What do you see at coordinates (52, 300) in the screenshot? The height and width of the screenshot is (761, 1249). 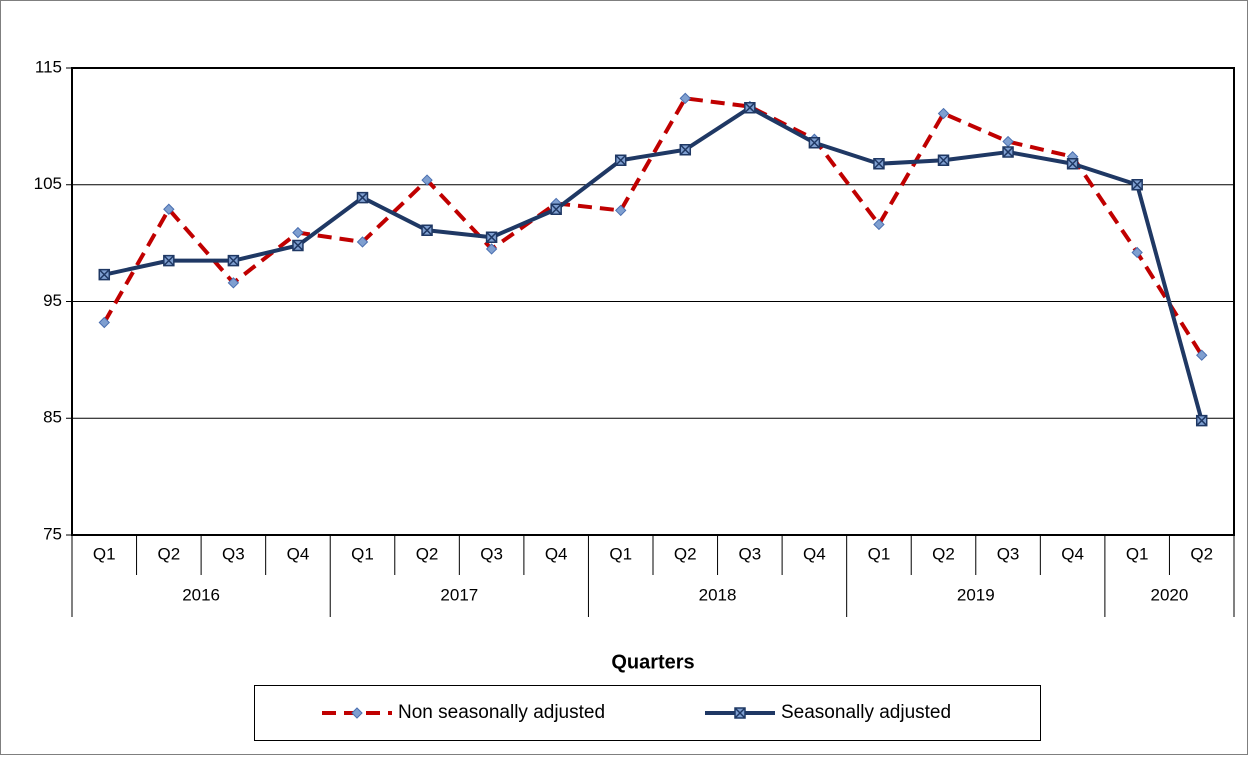 I see `y-tick-label: 95` at bounding box center [52, 300].